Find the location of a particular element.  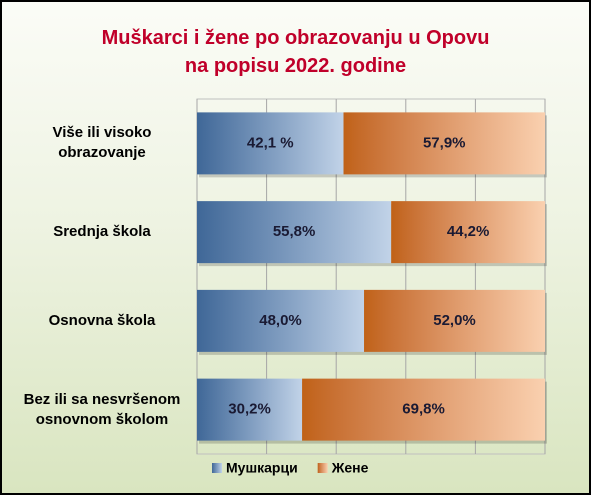

y-tick-label: Srednja škola is located at coordinates (102, 232).